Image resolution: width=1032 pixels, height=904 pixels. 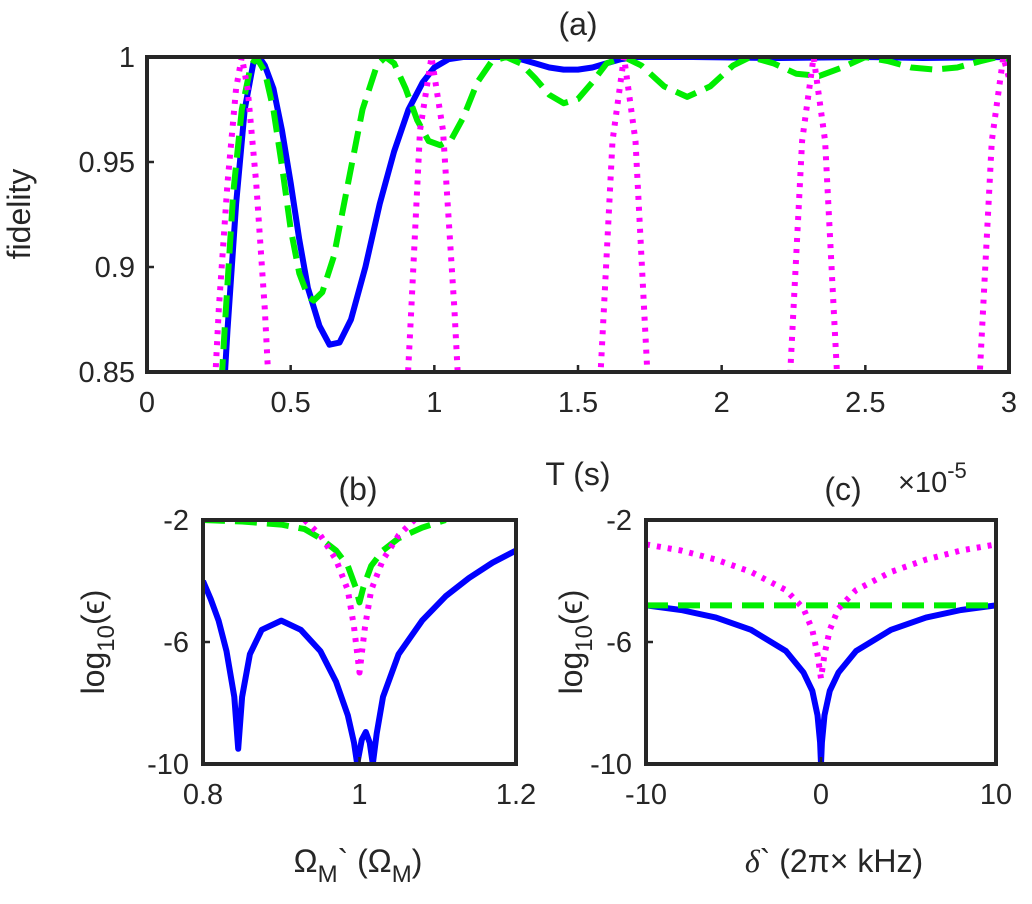 I want to click on x-tick-label: 0.8, so click(x=203, y=795).